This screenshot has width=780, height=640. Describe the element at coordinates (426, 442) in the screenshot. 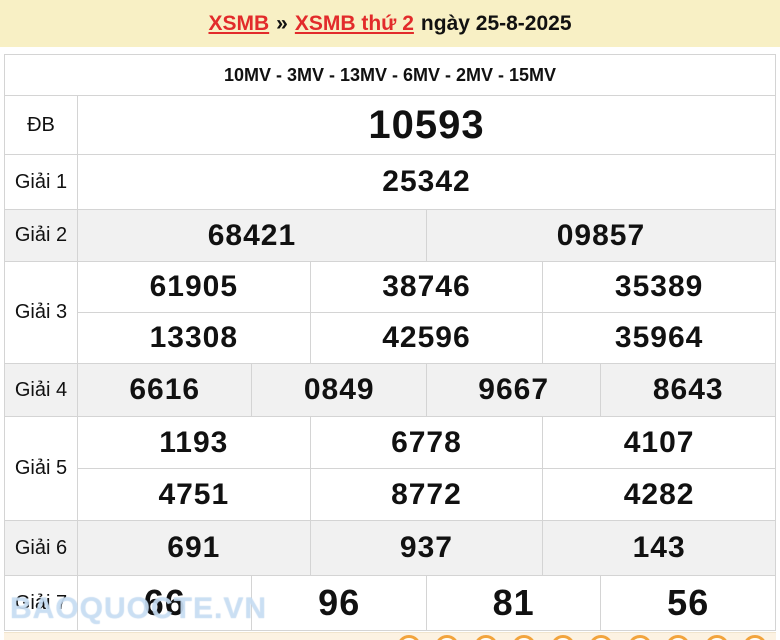

I see `prize-value: 6778` at that location.